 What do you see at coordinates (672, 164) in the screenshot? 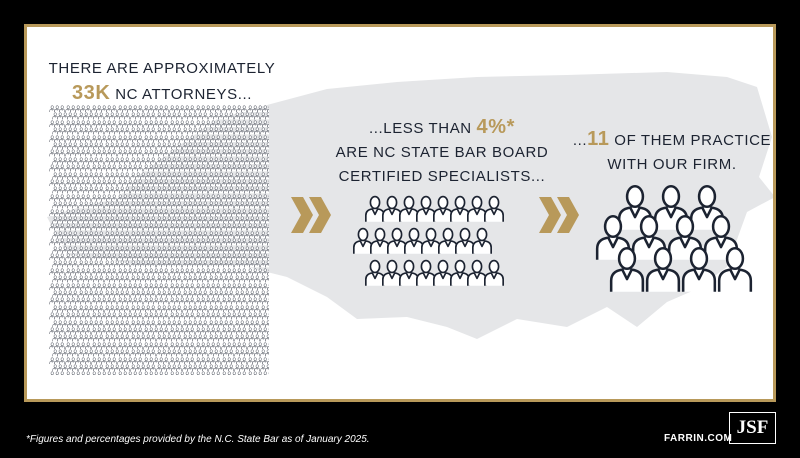
I see `caption-line: WITH OUR FIRM.` at bounding box center [672, 164].